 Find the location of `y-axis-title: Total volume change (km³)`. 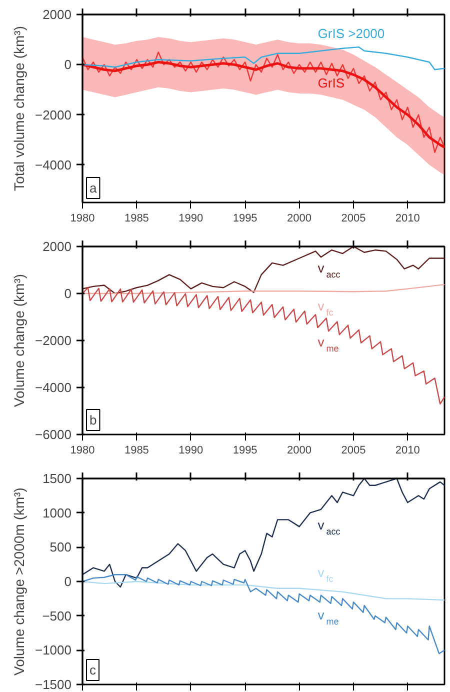

y-axis-title: Total volume change (km³) is located at coordinates (18, 108).